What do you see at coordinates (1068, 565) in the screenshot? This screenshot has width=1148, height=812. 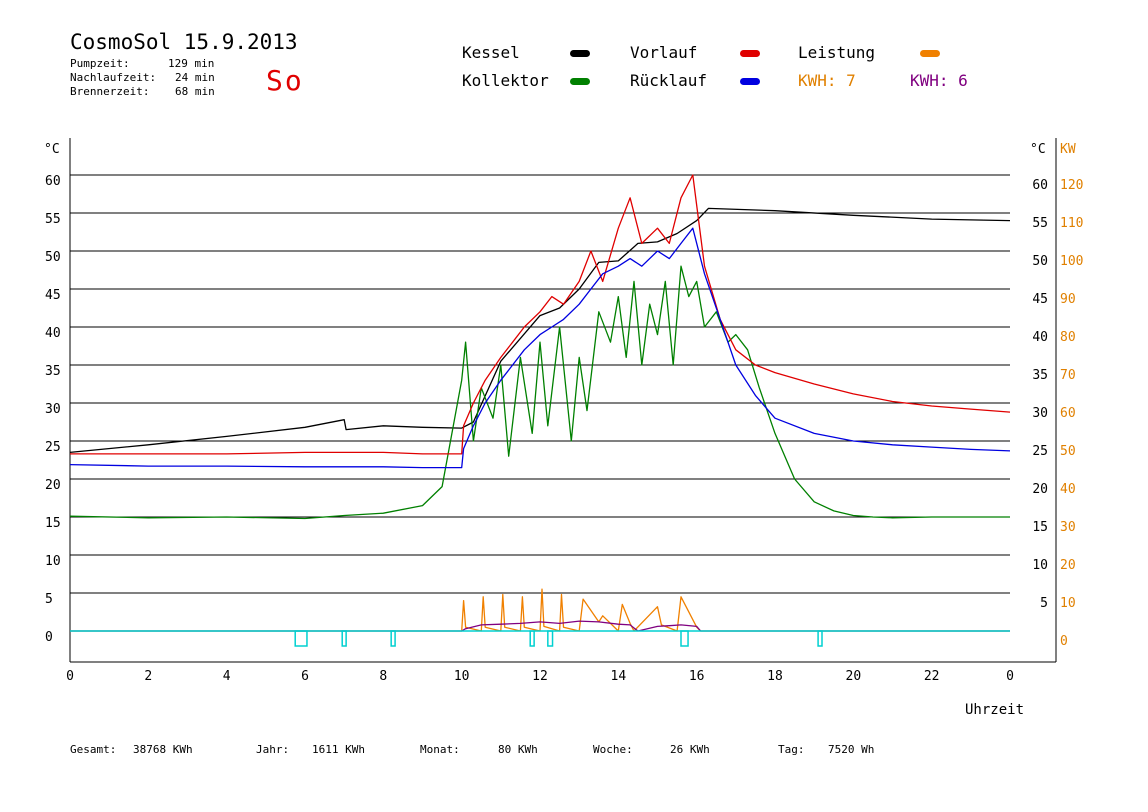 I see `y-tick-right-kw: 20` at bounding box center [1068, 565].